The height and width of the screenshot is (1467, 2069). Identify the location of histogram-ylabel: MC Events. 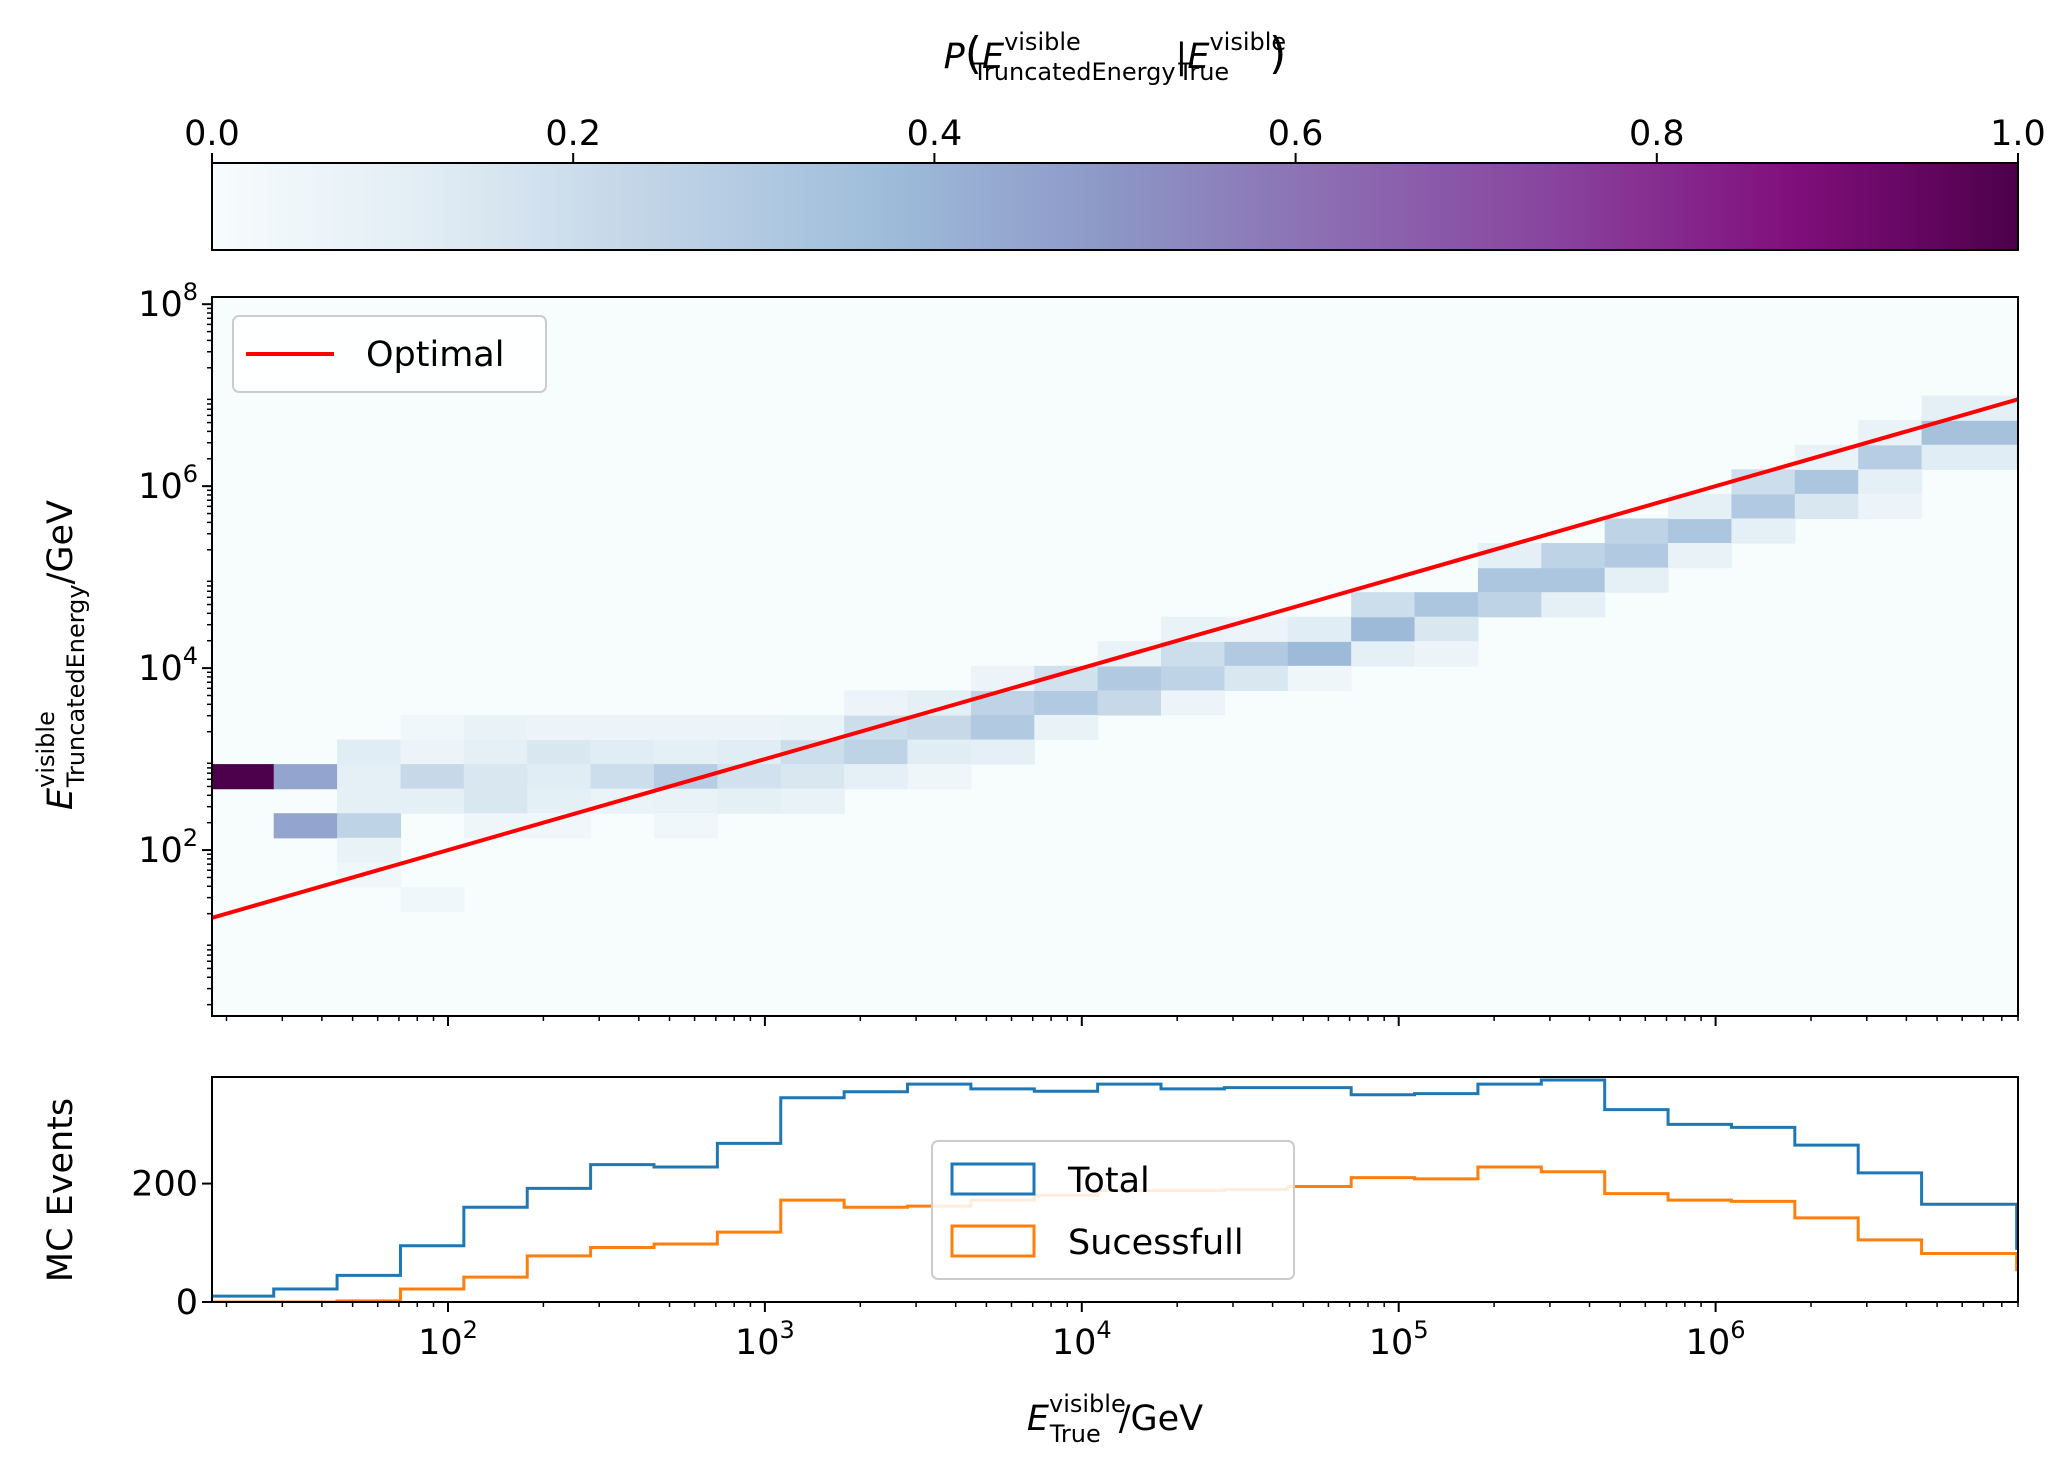
(61, 1190).